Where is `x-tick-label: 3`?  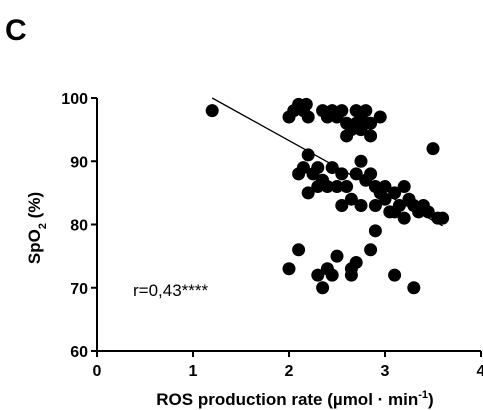 x-tick-label: 3 is located at coordinates (385, 371).